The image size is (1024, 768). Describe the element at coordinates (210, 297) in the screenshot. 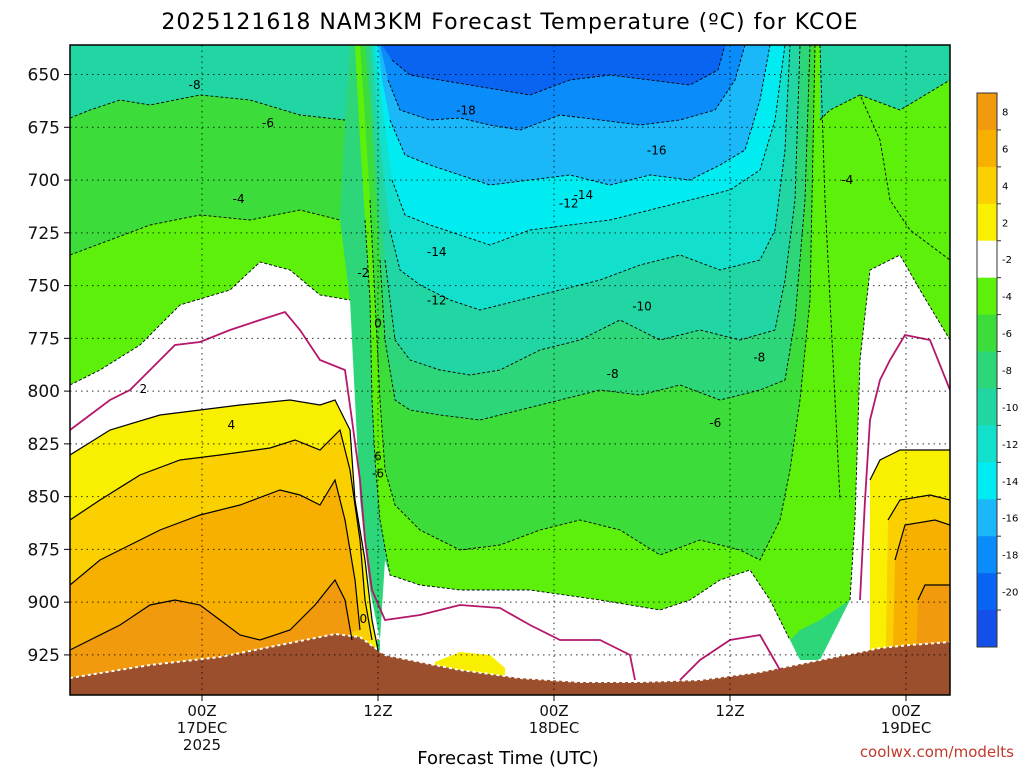

I see `region-minus4-left` at that location.